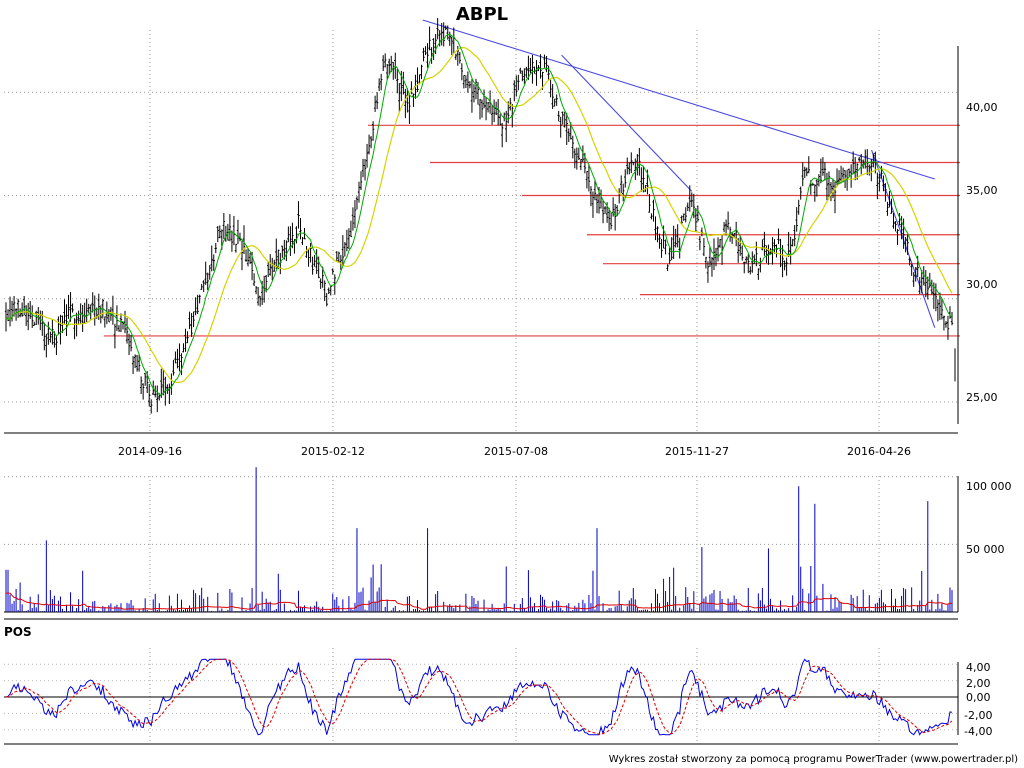  I want to click on oscillator-signal-line, so click(479, 696).